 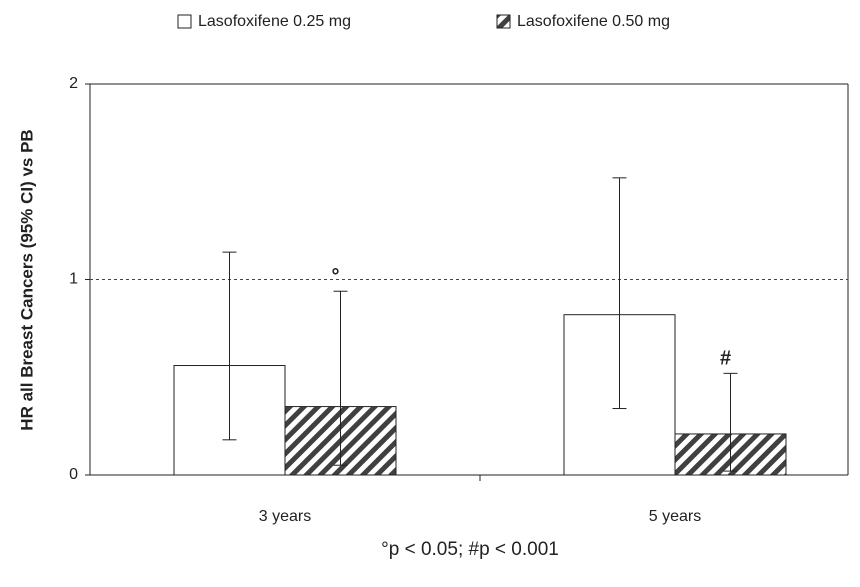 What do you see at coordinates (274, 21) in the screenshot?
I see `legend-label: Lasofoxifene 0.25 mg` at bounding box center [274, 21].